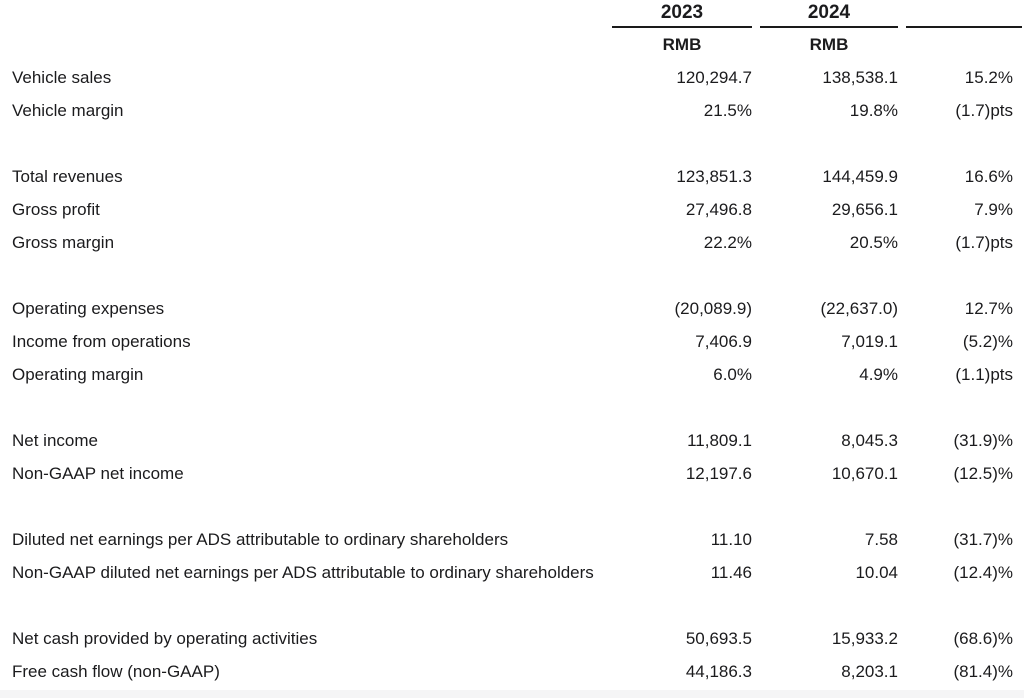  Describe the element at coordinates (732, 374) in the screenshot. I see `value-2023: 6.0%` at that location.